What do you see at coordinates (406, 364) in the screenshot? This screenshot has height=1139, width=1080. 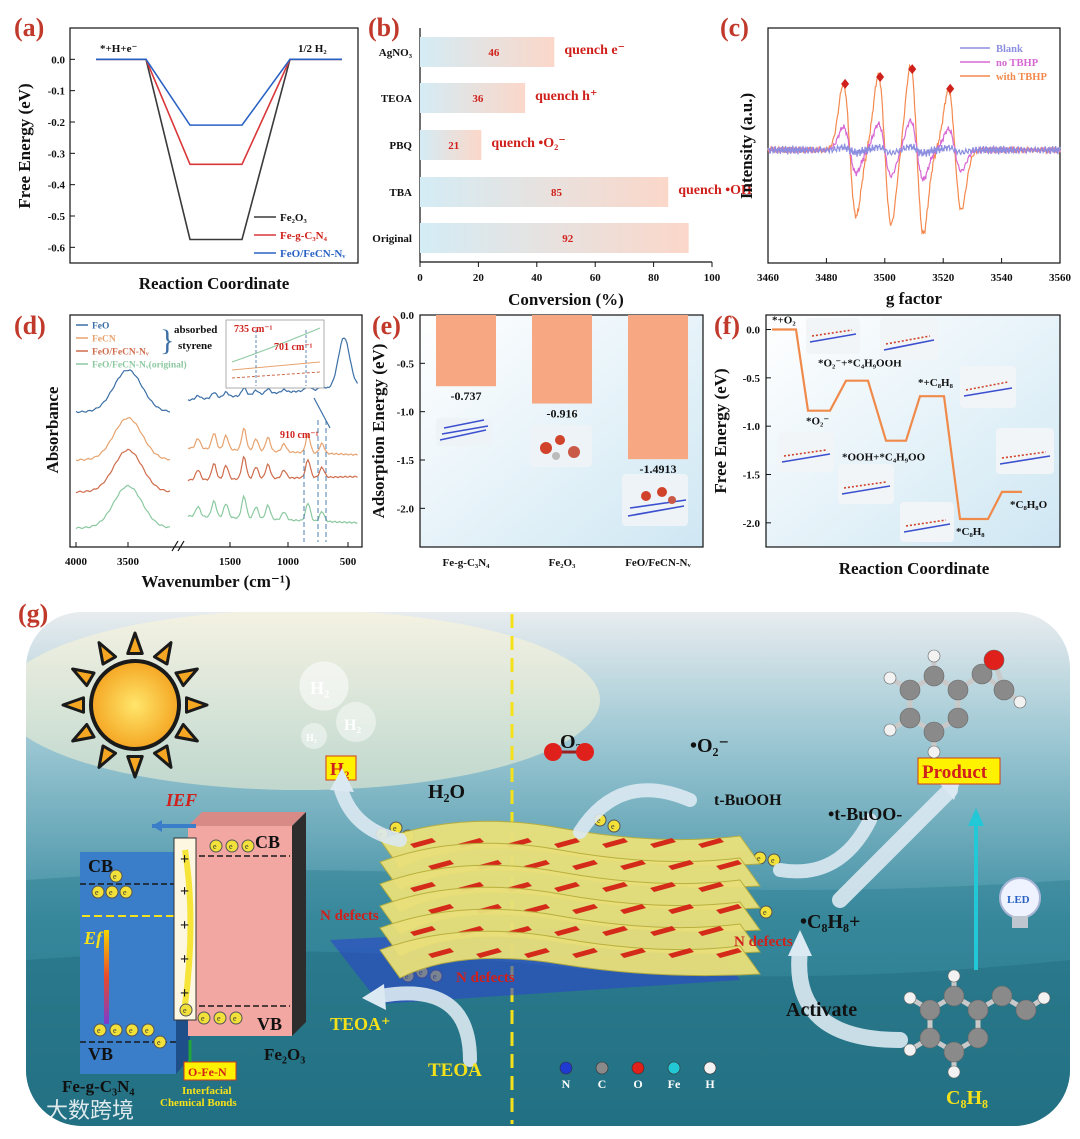 I see `chart-e-ytick-label: -0.5` at bounding box center [406, 364].